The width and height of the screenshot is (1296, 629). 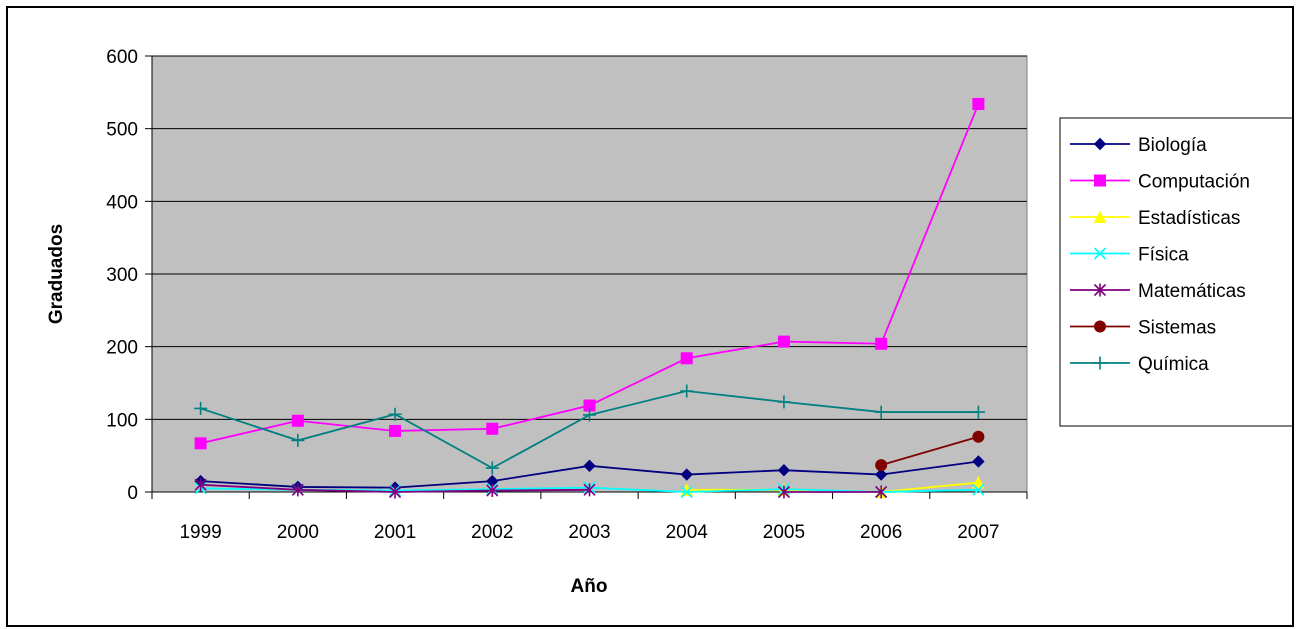 I want to click on legend-box, so click(x=1175, y=272).